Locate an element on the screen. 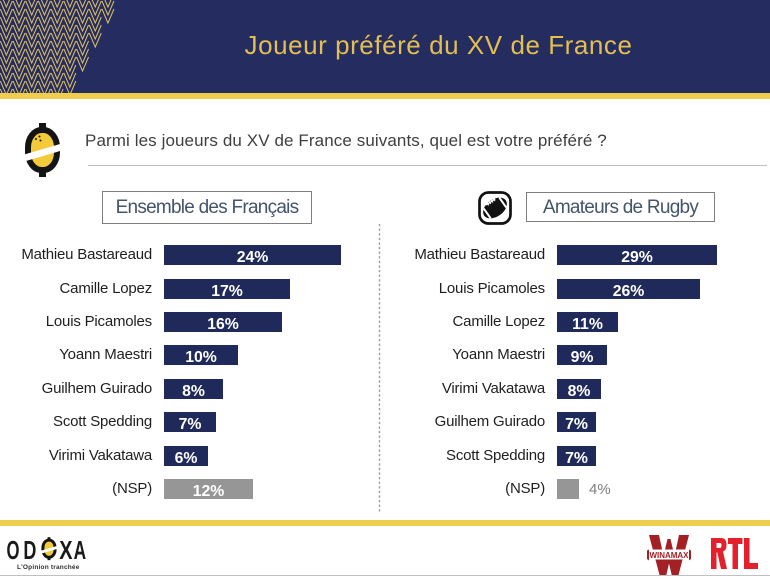  svg-text: X is located at coordinates (66, 550).